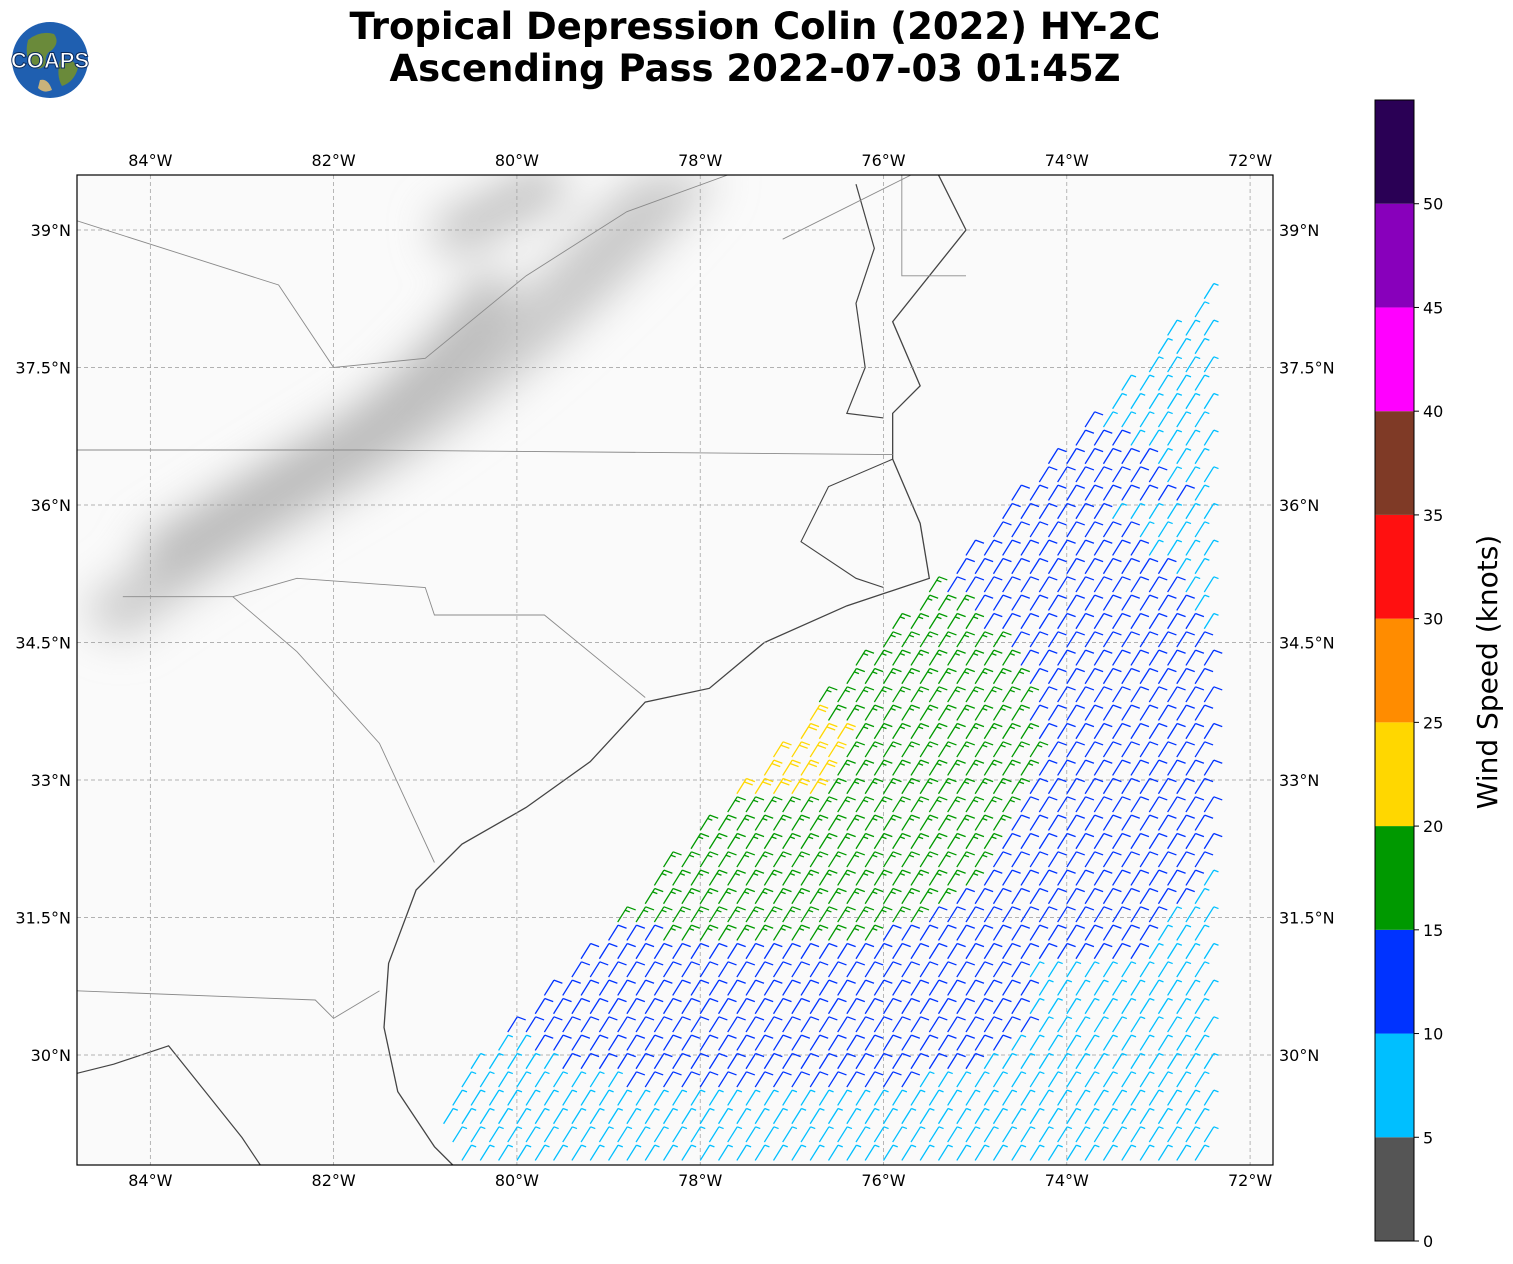  I want to click on lon-tick-label-bottom: 72°W, so click(1250, 1180).